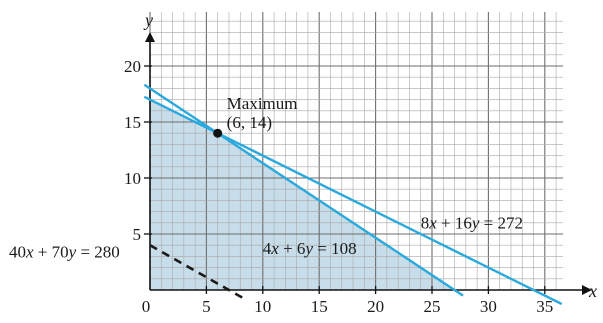  What do you see at coordinates (375, 306) in the screenshot?
I see `x-tick-label: 20` at bounding box center [375, 306].